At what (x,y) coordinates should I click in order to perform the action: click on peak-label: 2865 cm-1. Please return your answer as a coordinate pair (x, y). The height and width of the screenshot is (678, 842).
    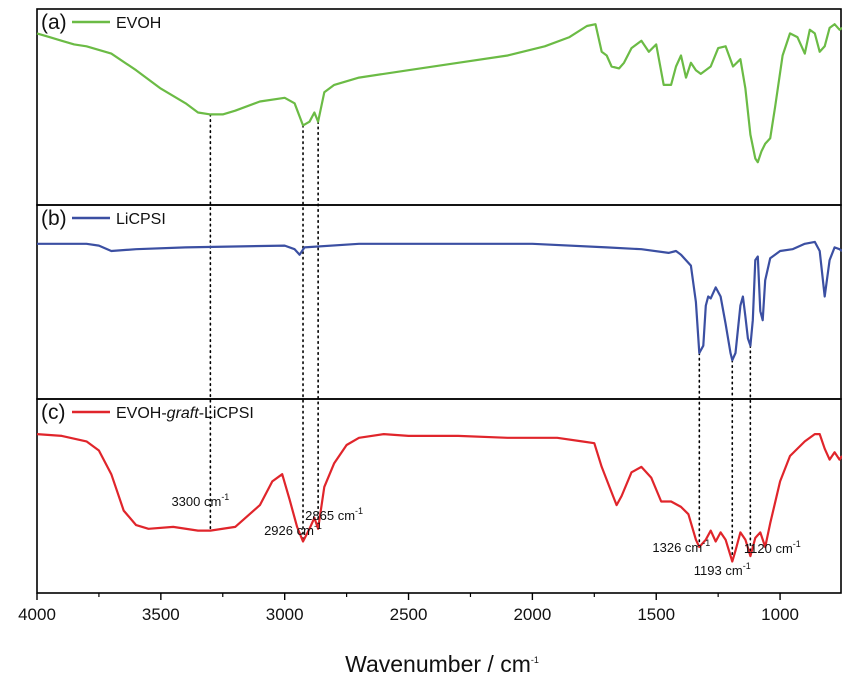
    Looking at the image, I should click on (334, 514).